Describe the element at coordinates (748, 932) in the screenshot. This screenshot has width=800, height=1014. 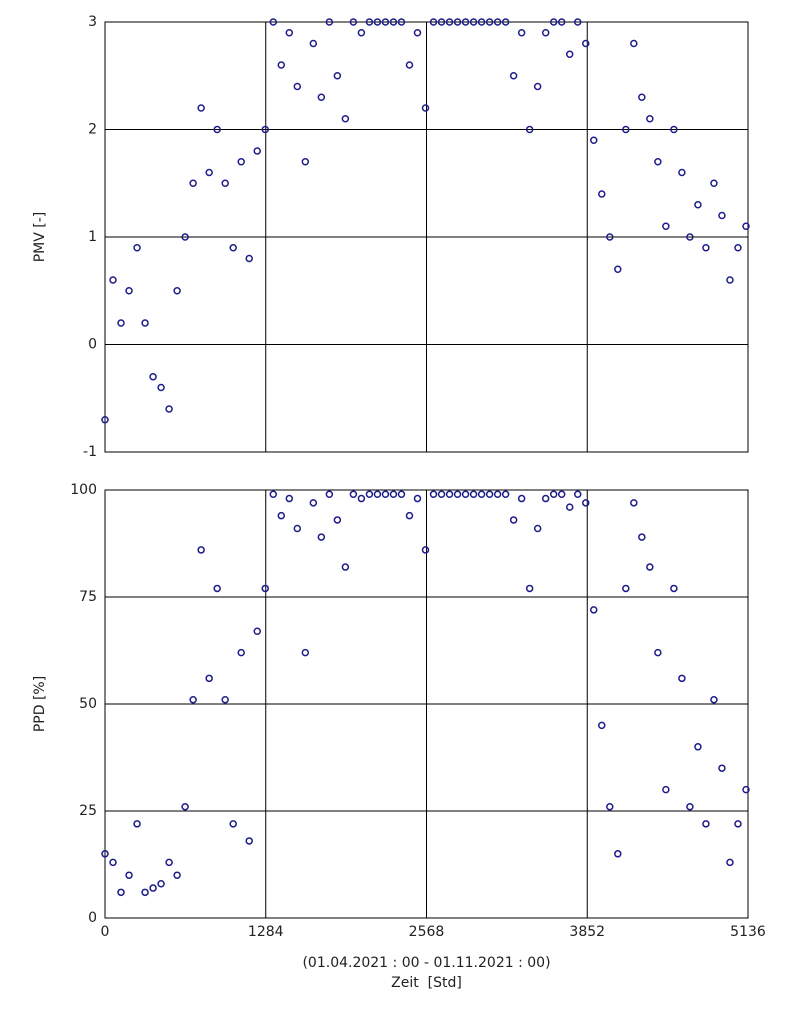
I see `x-tick-label: 5136` at that location.